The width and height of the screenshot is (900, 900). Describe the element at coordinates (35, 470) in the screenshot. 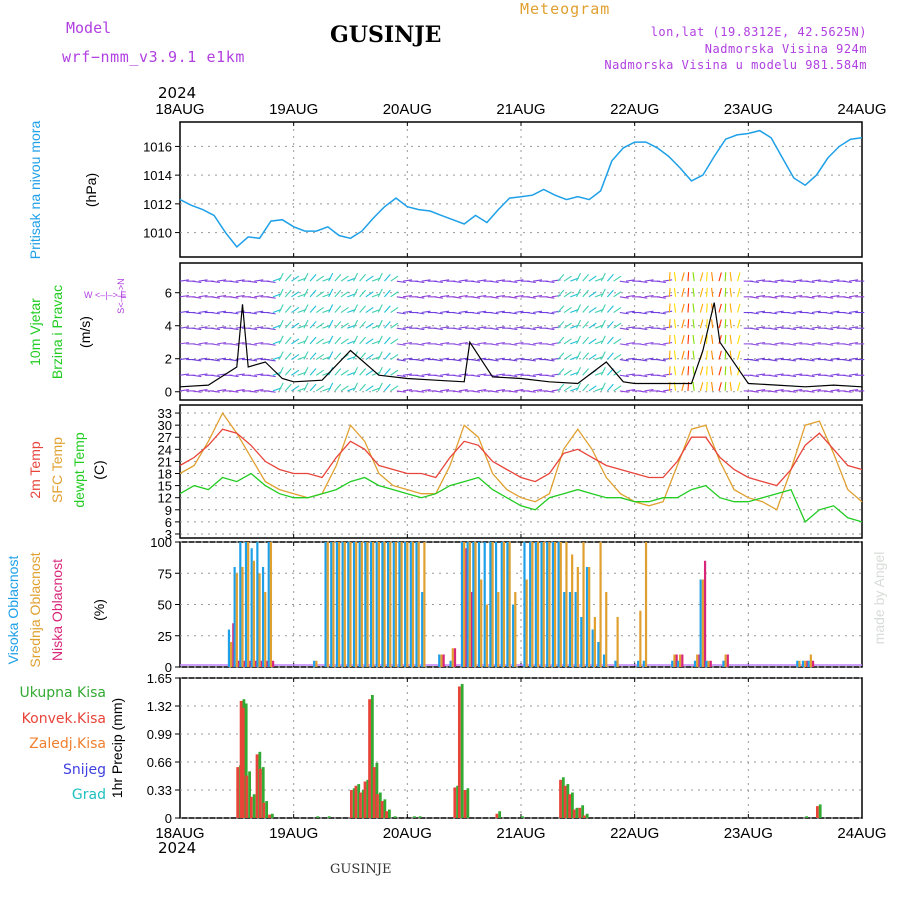

I see `t2m-ylabel: 2m Temp` at that location.